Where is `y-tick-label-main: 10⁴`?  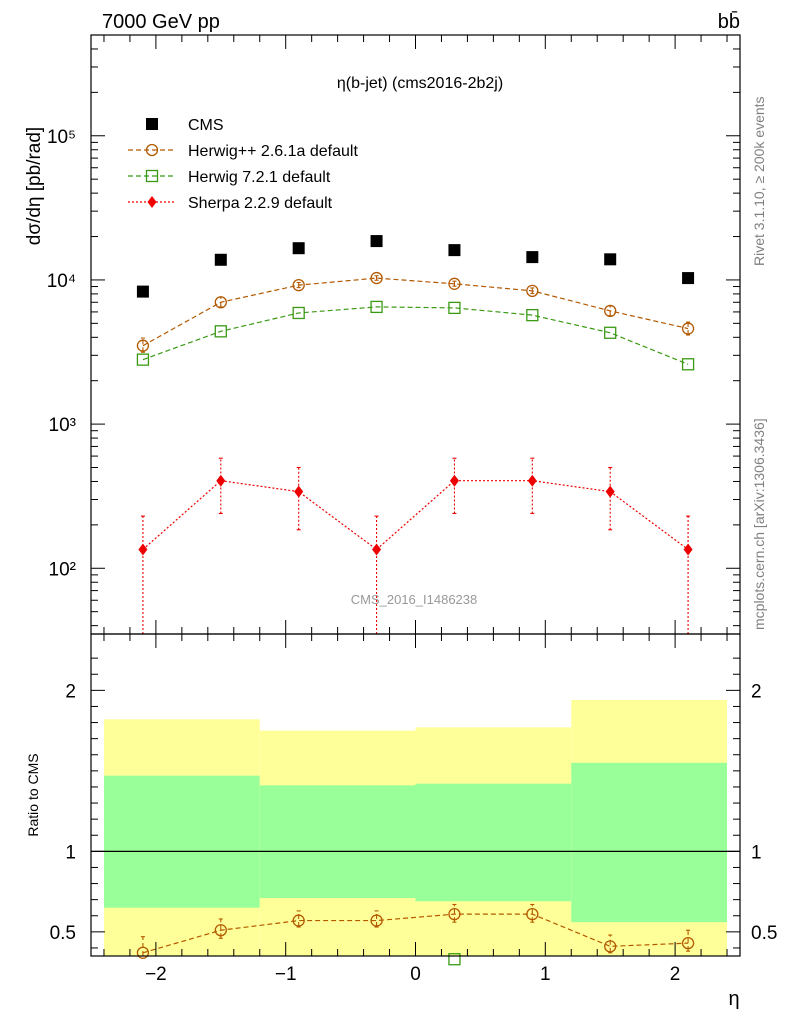 y-tick-label-main: 10⁴ is located at coordinates (61, 281).